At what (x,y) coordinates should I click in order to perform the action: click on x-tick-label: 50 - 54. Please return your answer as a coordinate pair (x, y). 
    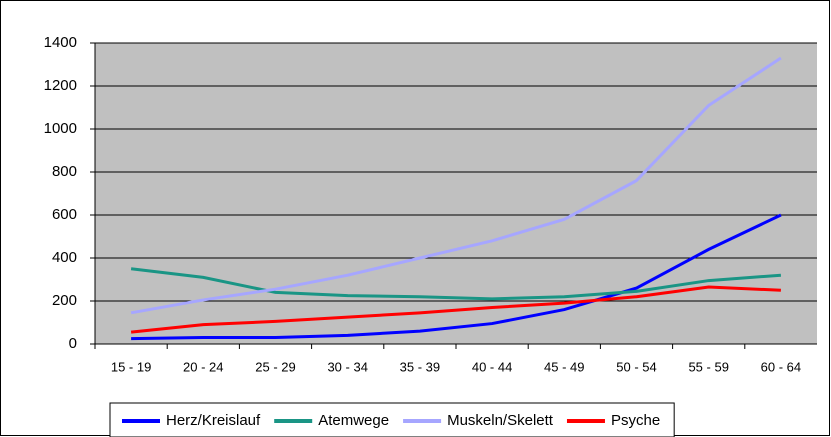
    Looking at the image, I should click on (636, 366).